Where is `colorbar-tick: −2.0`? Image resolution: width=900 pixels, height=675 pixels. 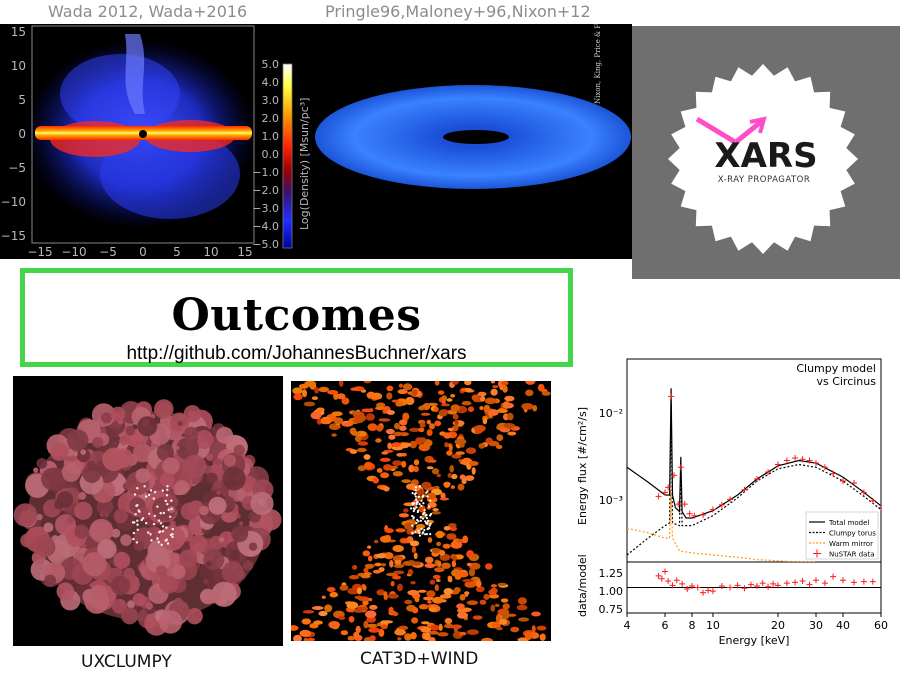 colorbar-tick: −2.0 is located at coordinates (265, 190).